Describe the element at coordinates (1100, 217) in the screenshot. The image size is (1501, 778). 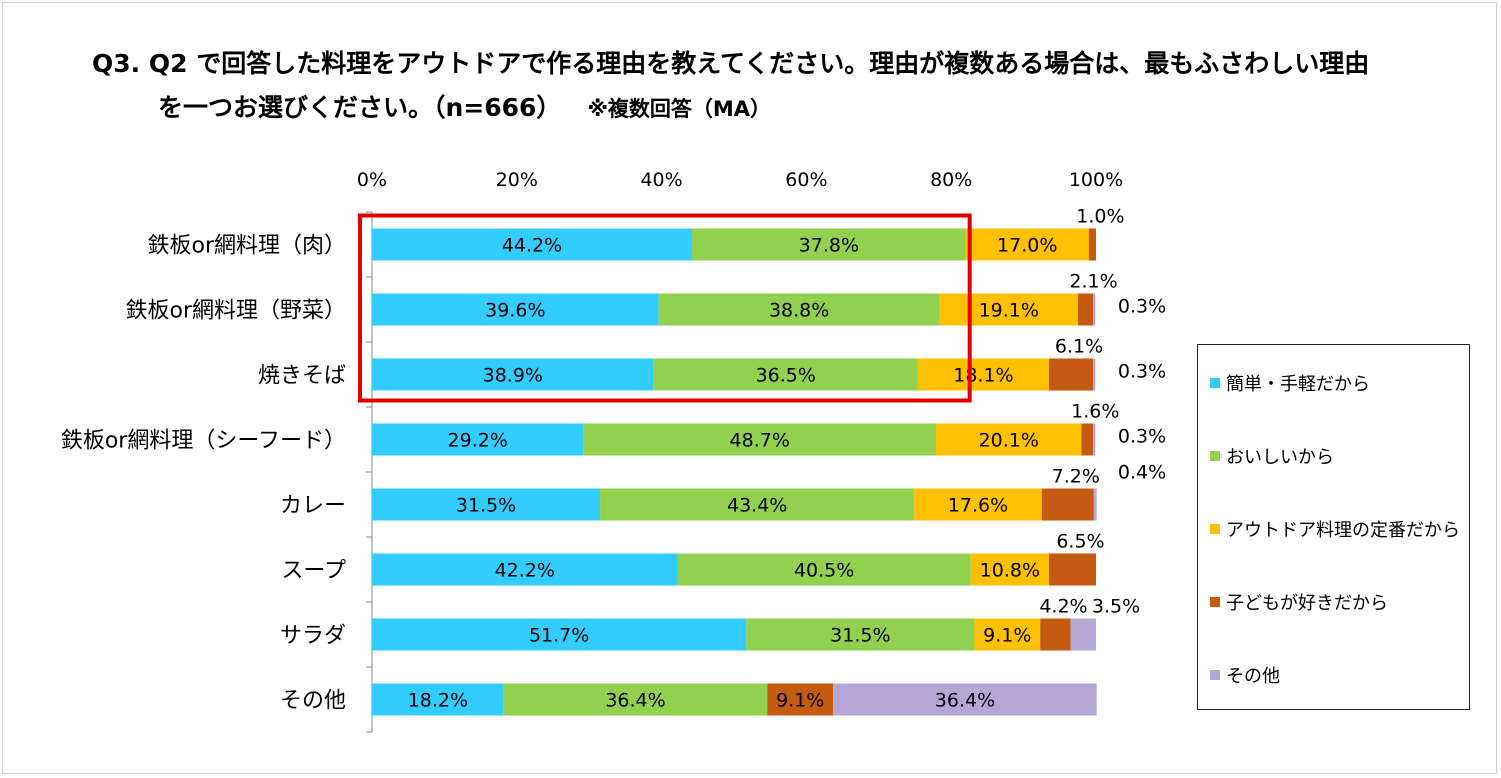
I see `data-label: 1.0%` at that location.